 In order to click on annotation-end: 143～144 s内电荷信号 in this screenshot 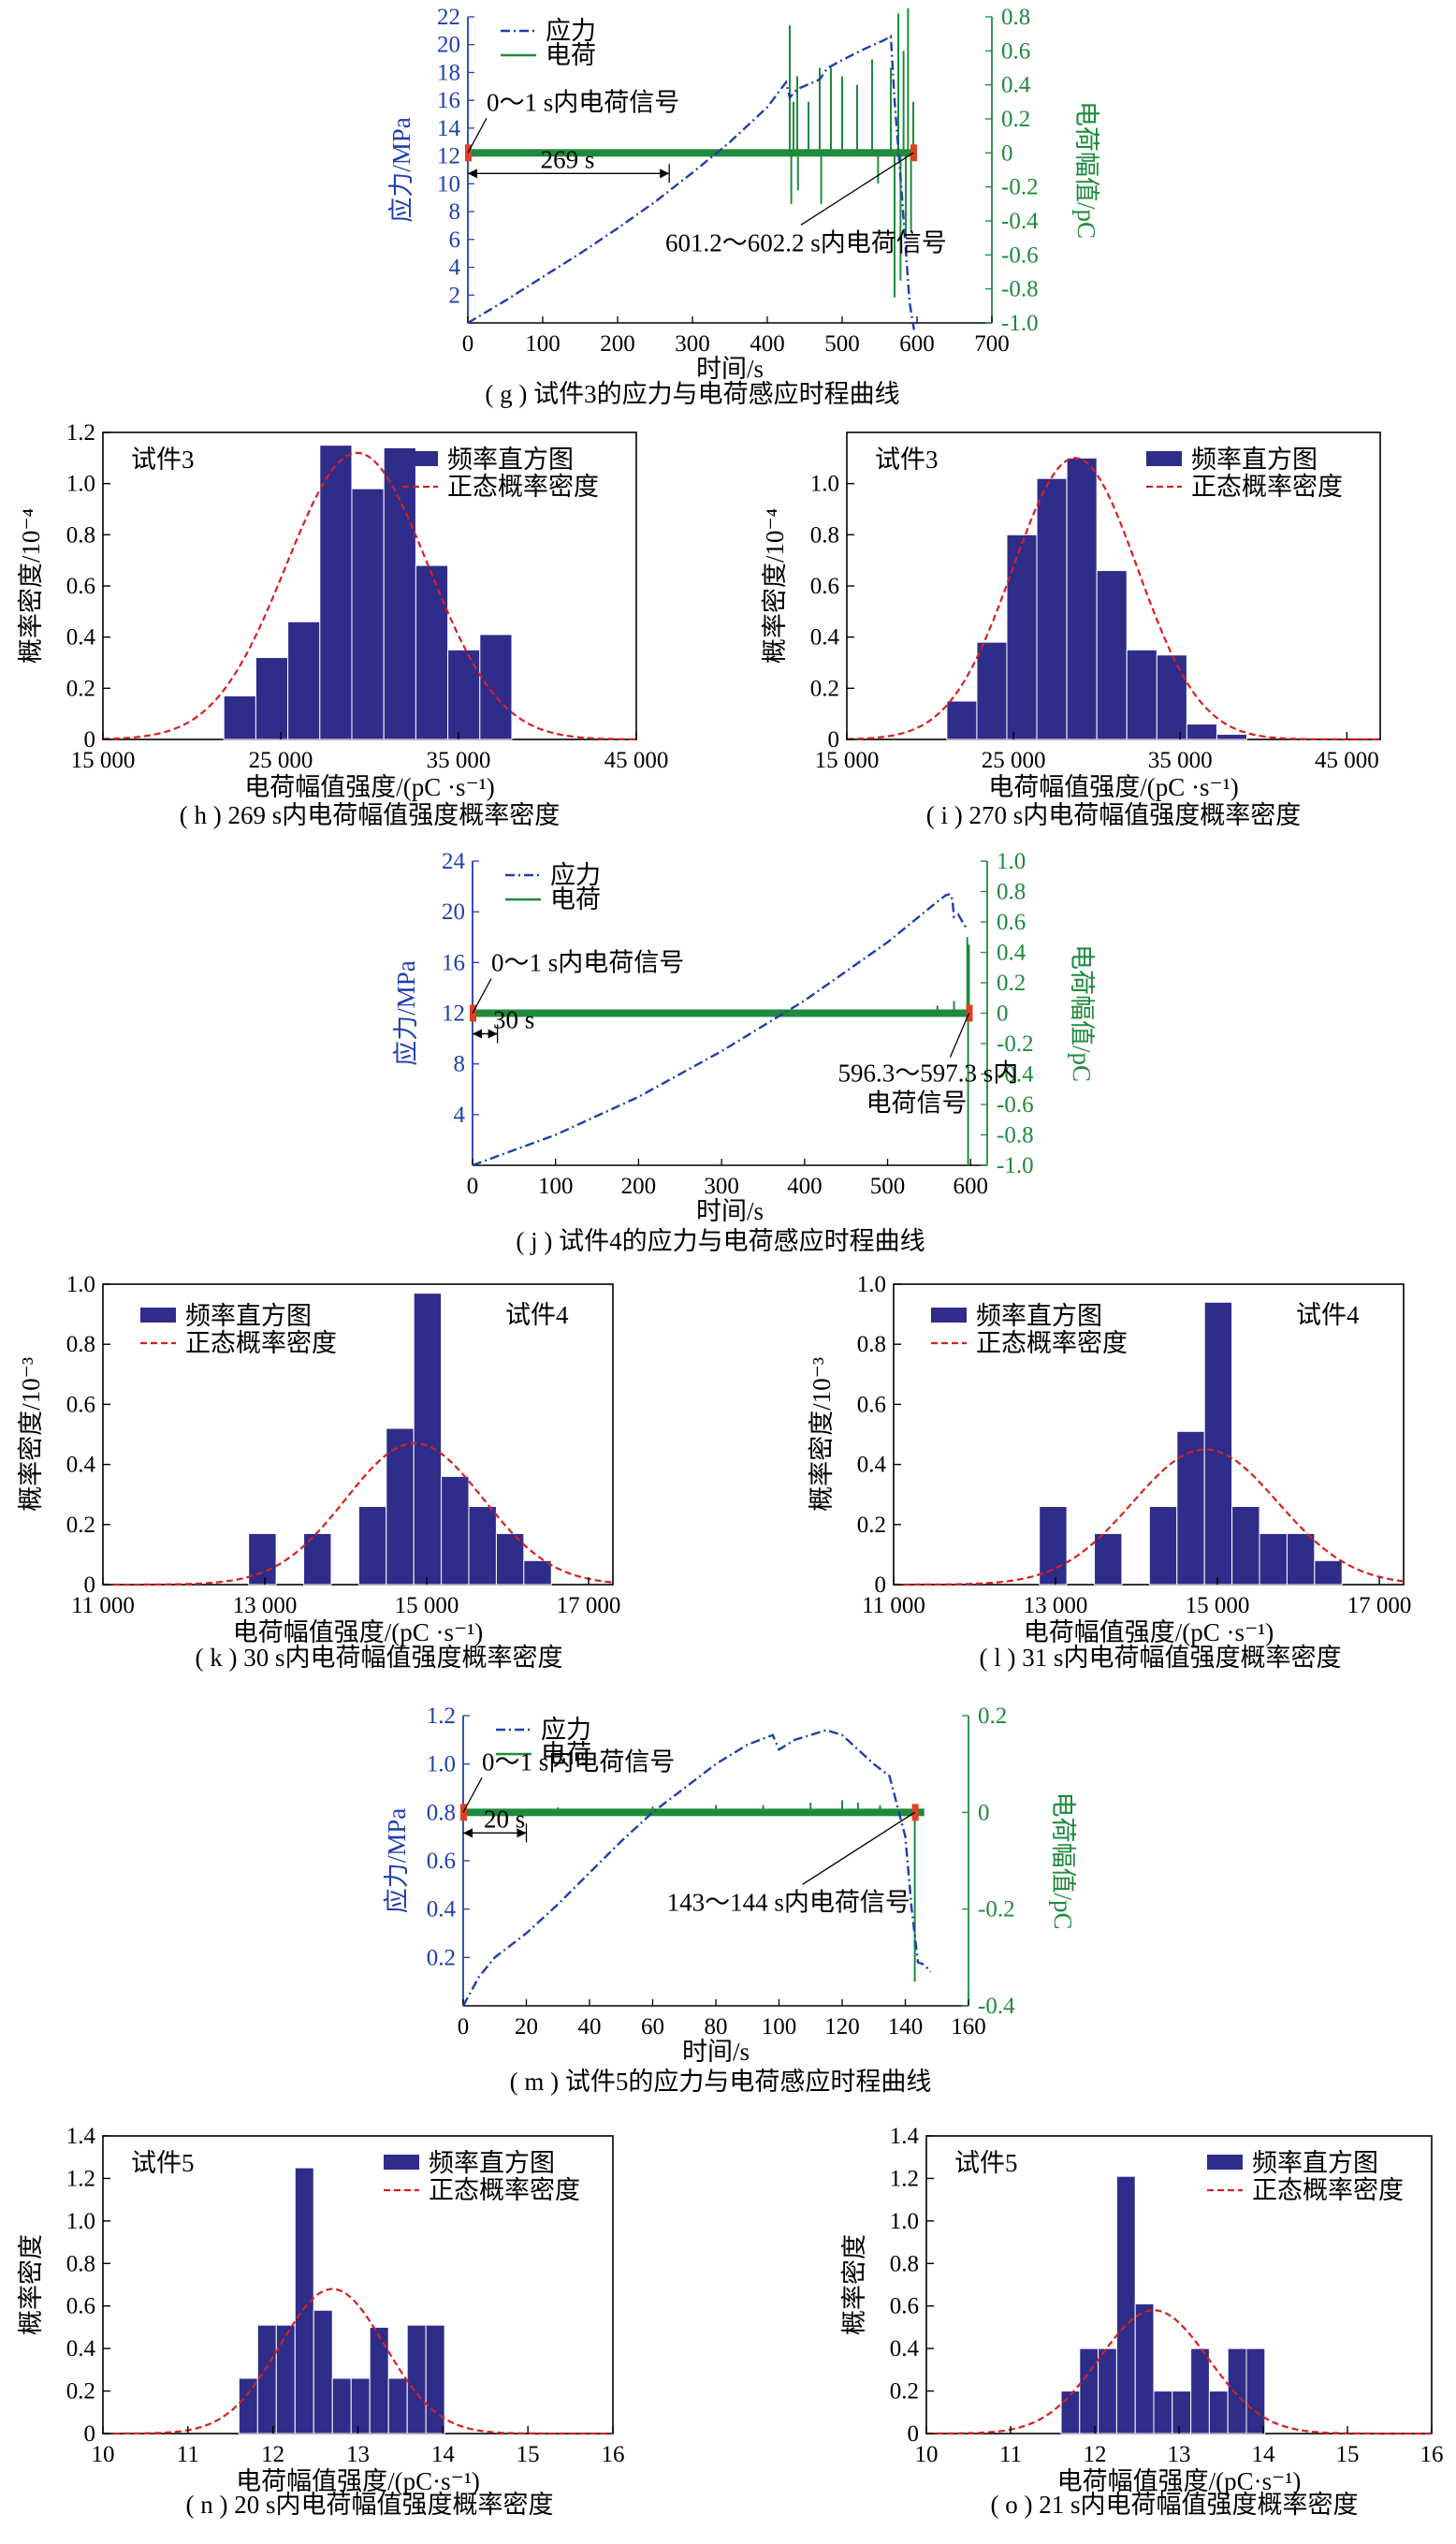, I will do `click(788, 1902)`.